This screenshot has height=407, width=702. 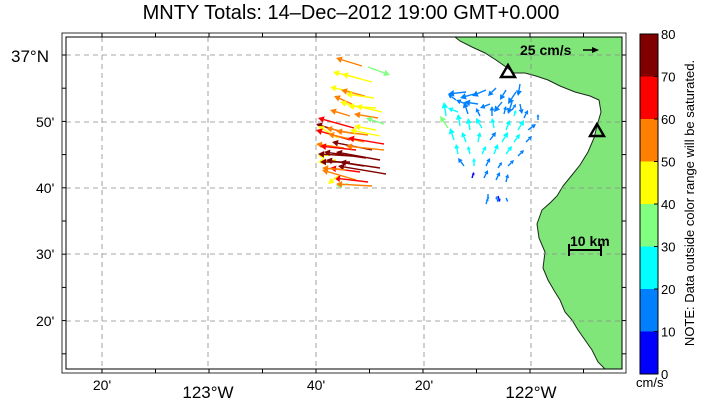 I want to click on lon-label-122w: 122°W, so click(x=530, y=392).